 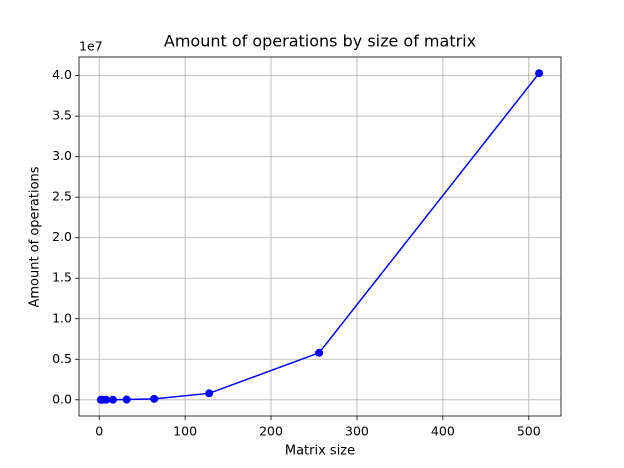 What do you see at coordinates (62, 155) in the screenshot?
I see `y-tick-label: 3.0` at bounding box center [62, 155].